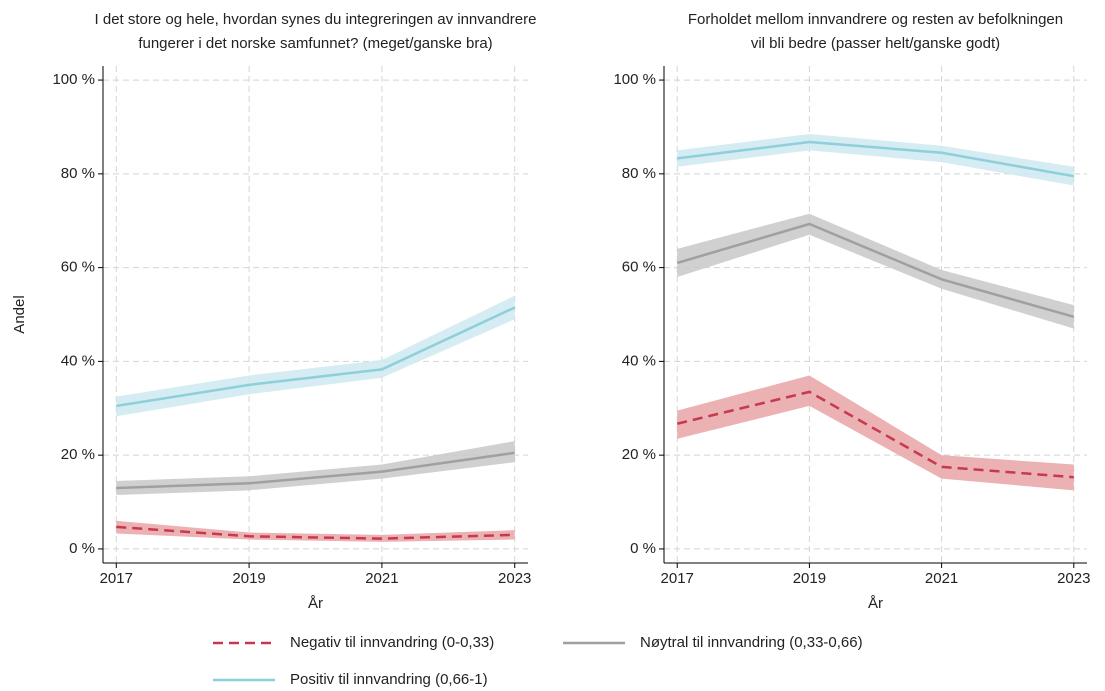 Image resolution: width=1105 pixels, height=691 pixels. What do you see at coordinates (389, 679) in the screenshot?
I see `legend-label: Positiv til innvandring (0,66-1)` at bounding box center [389, 679].